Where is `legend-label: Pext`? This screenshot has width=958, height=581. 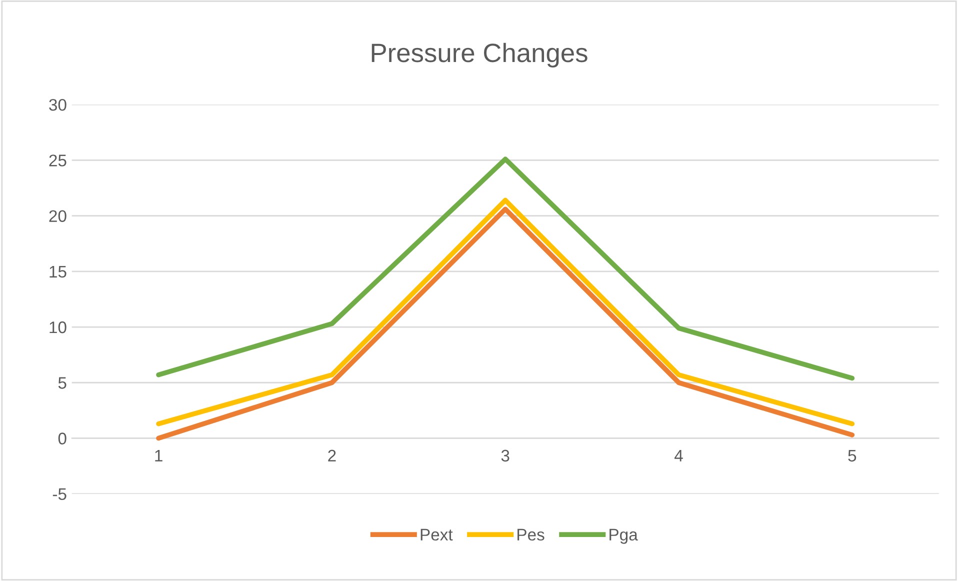
legend-label: Pext is located at coordinates (436, 534).